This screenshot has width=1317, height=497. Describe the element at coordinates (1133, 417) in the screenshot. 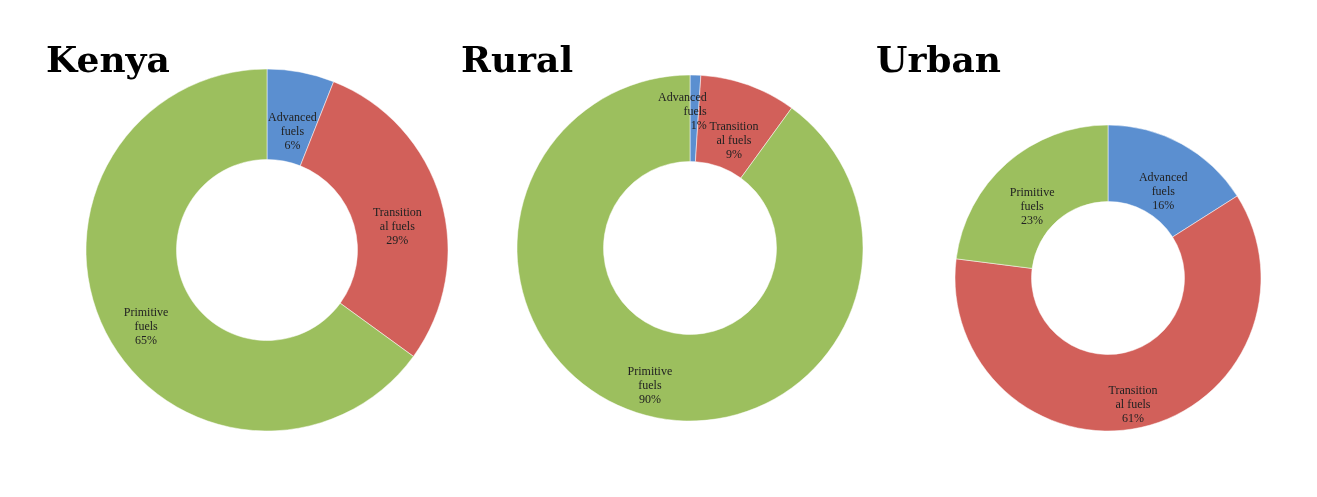

I see `data-label: 61%` at that location.